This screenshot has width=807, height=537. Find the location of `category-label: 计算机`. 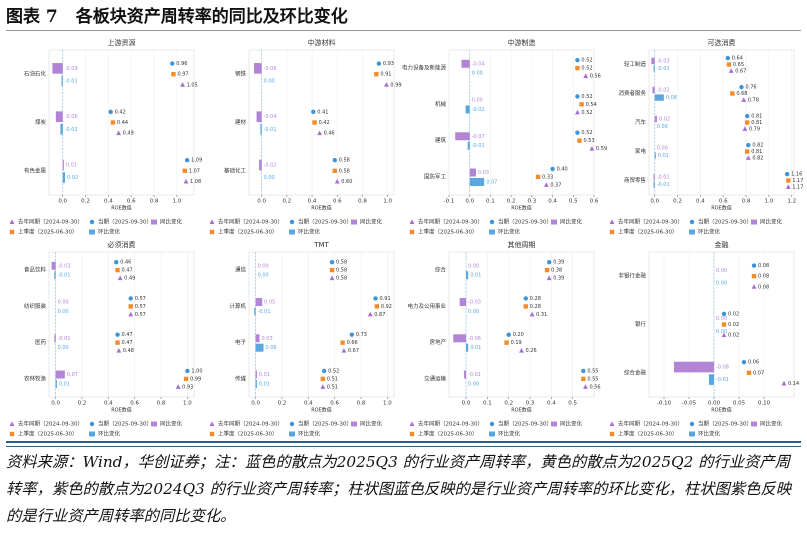

category-label: 计算机 is located at coordinates (237, 306).